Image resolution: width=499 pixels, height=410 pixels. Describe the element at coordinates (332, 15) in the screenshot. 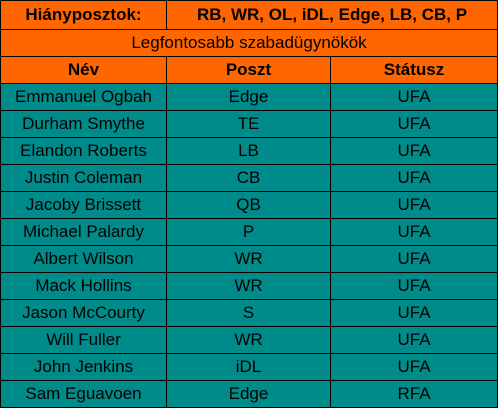

I see `needs-value: RB, WR, OL, iDL, Edge, LB, CB, P` at that location.